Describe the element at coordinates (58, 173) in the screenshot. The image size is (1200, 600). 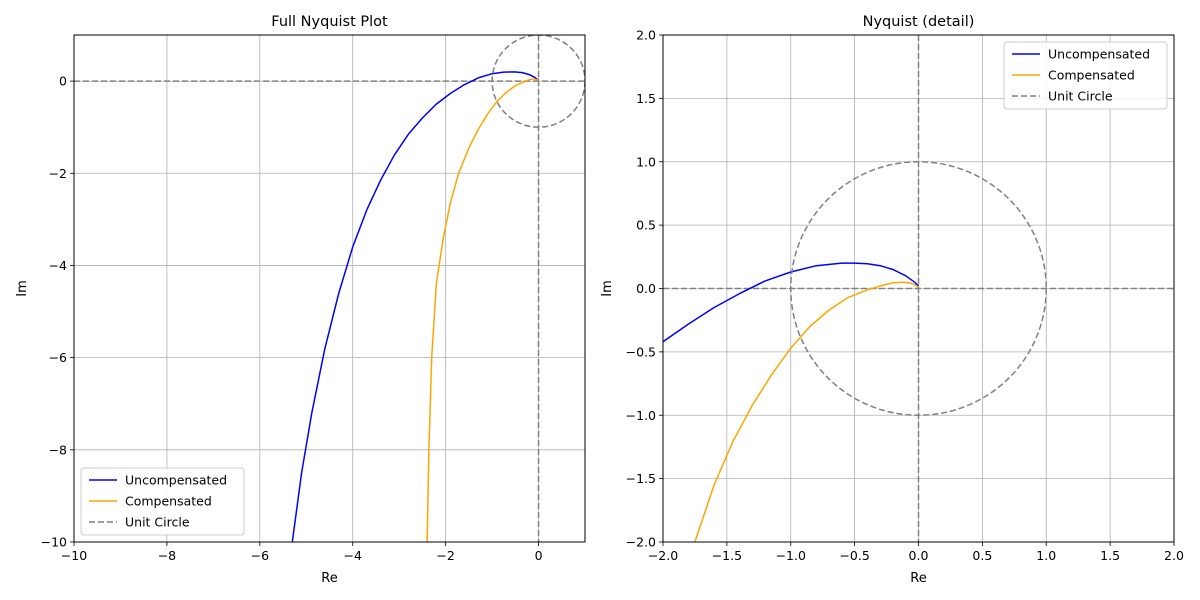
I see `y-tick-label: −2` at that location.